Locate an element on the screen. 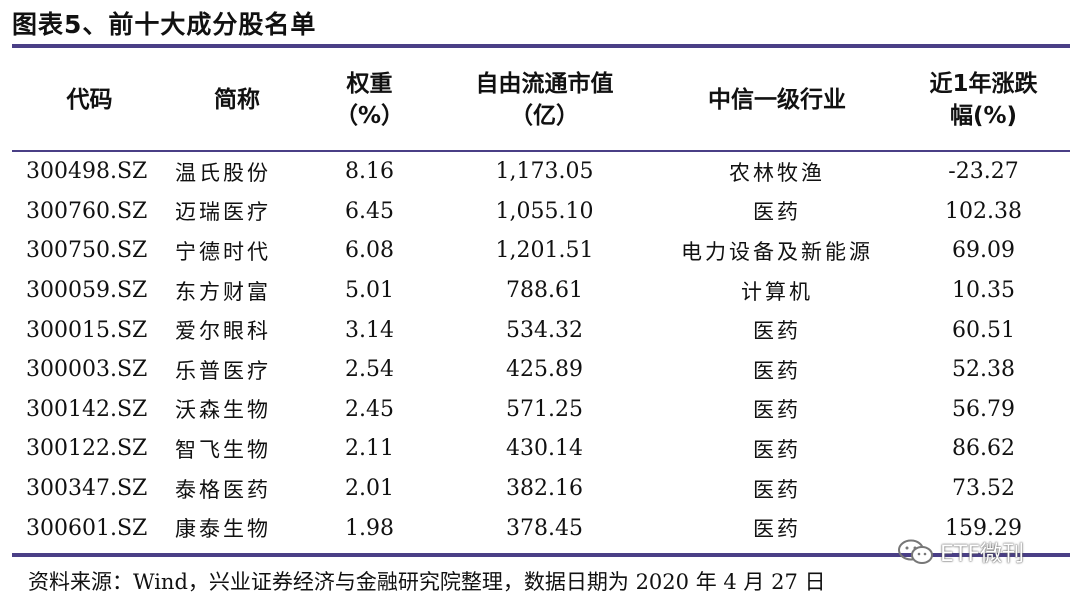 The height and width of the screenshot is (602, 1080). cell-industry: 农林牧渔 is located at coordinates (777, 172).